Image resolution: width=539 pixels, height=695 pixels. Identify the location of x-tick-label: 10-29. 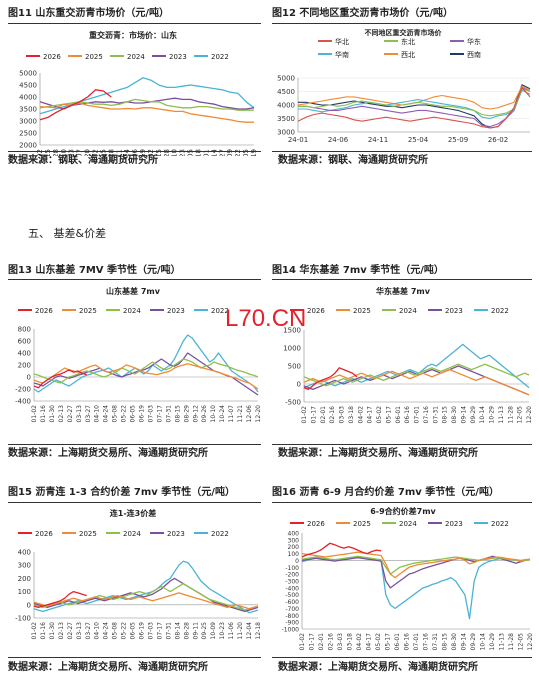
(492, 415).